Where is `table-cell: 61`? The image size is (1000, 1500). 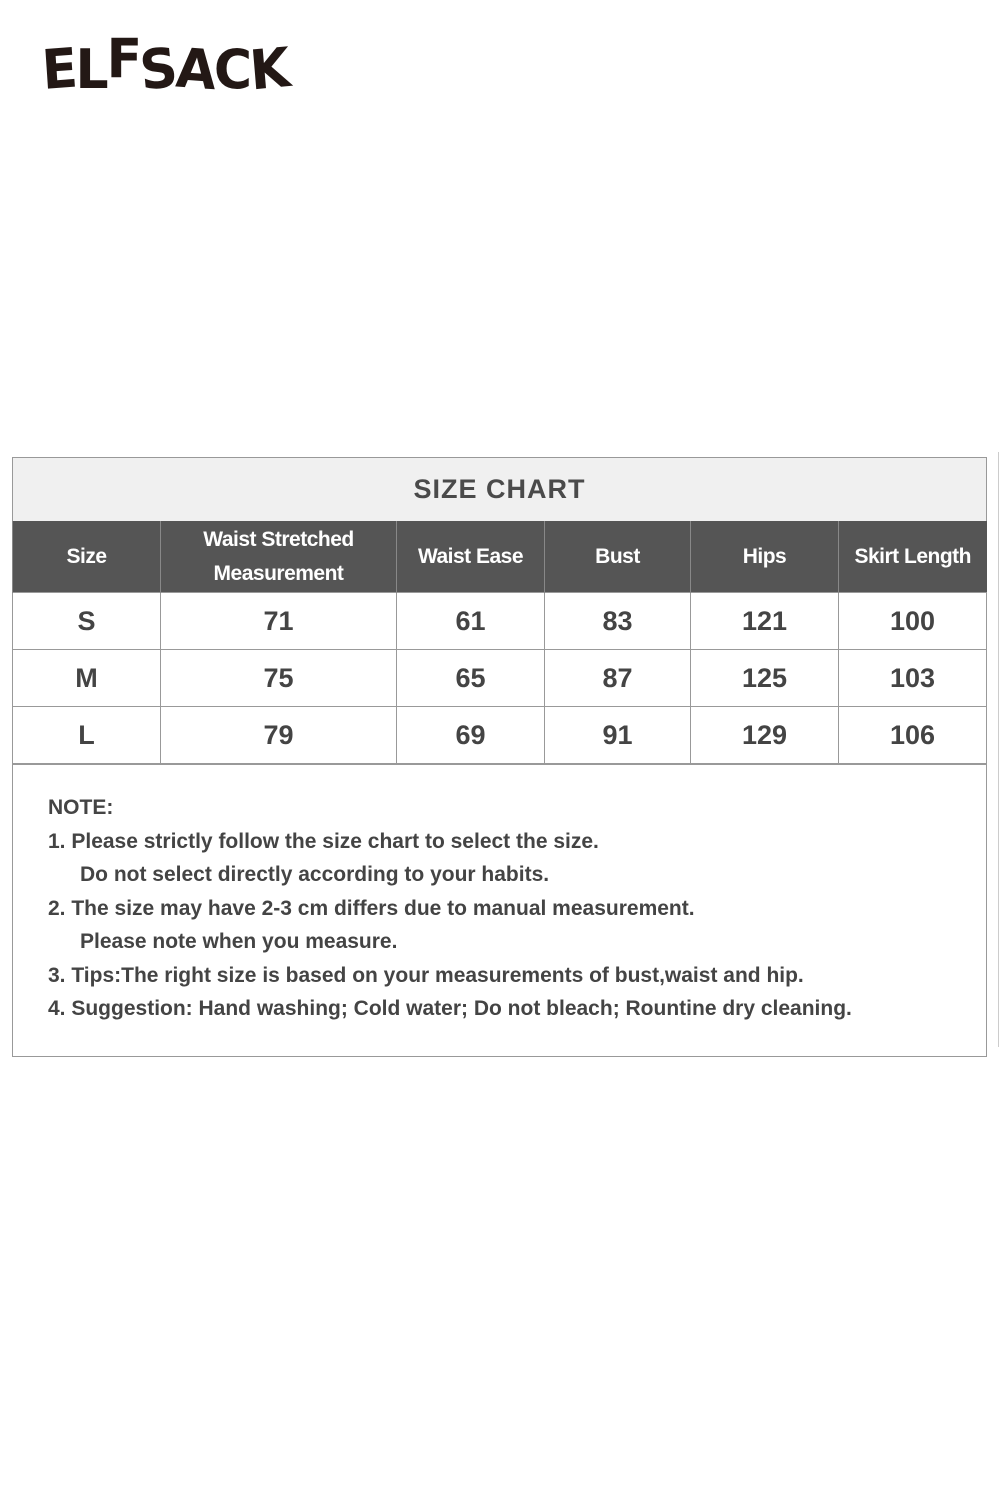
table-cell: 61 is located at coordinates (470, 621).